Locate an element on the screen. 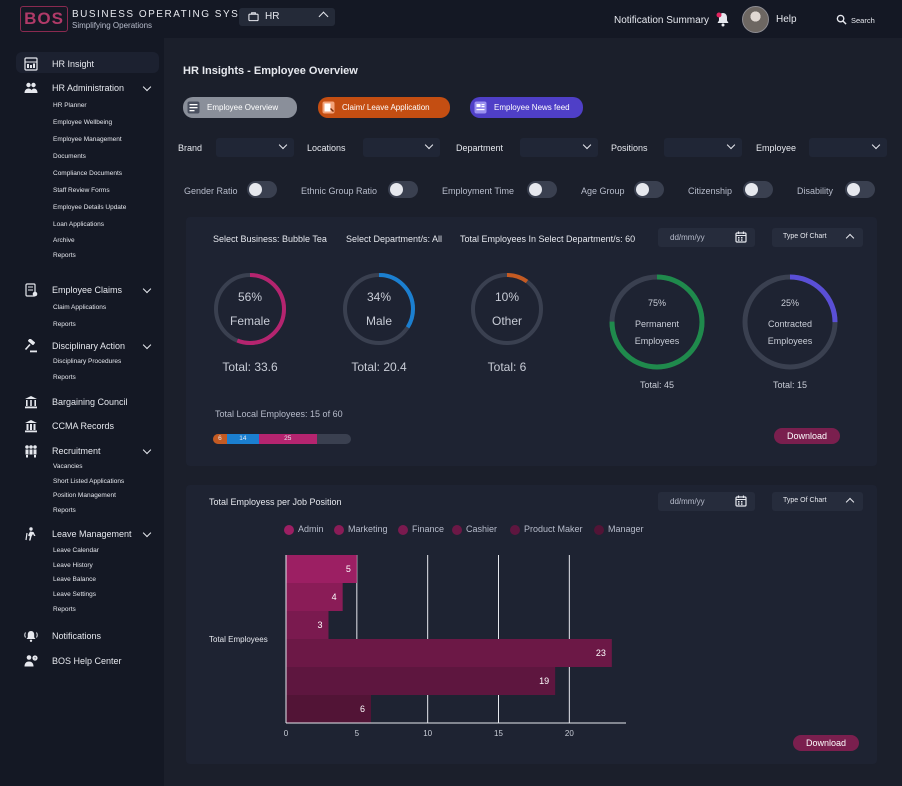  citizenship-toggle is located at coordinates (758, 189).